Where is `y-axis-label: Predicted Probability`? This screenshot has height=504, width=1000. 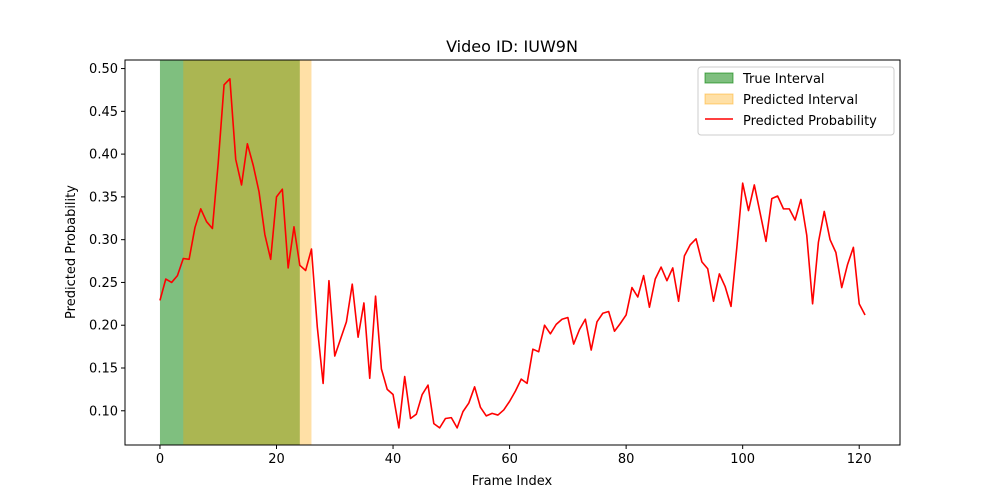 y-axis-label: Predicted Probability is located at coordinates (71, 252).